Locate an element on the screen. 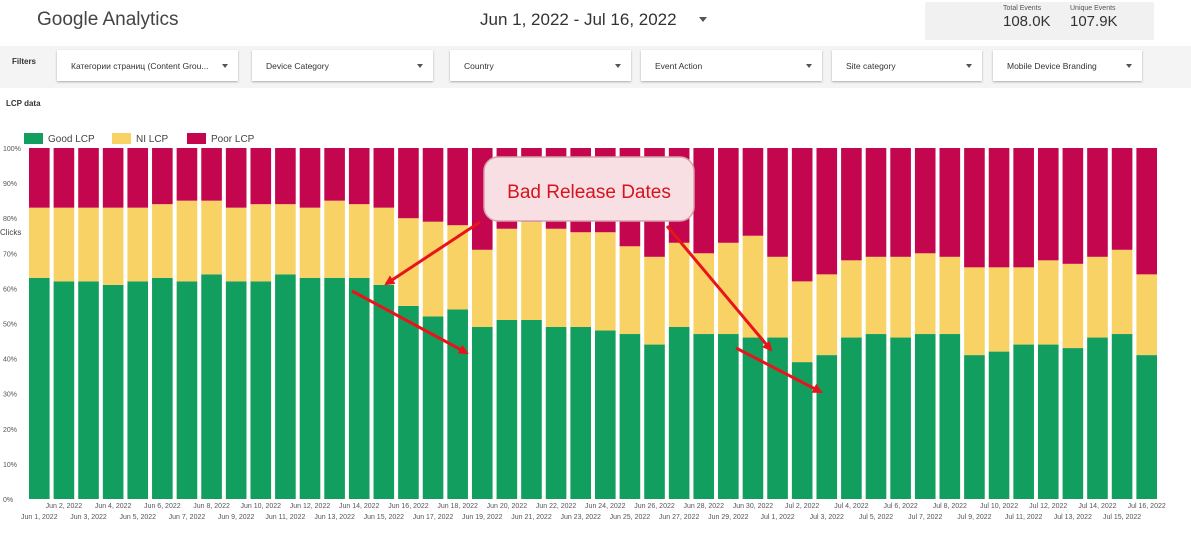 This screenshot has width=1191, height=533. x-tick-label: Jun 30, 2022 is located at coordinates (753, 506).